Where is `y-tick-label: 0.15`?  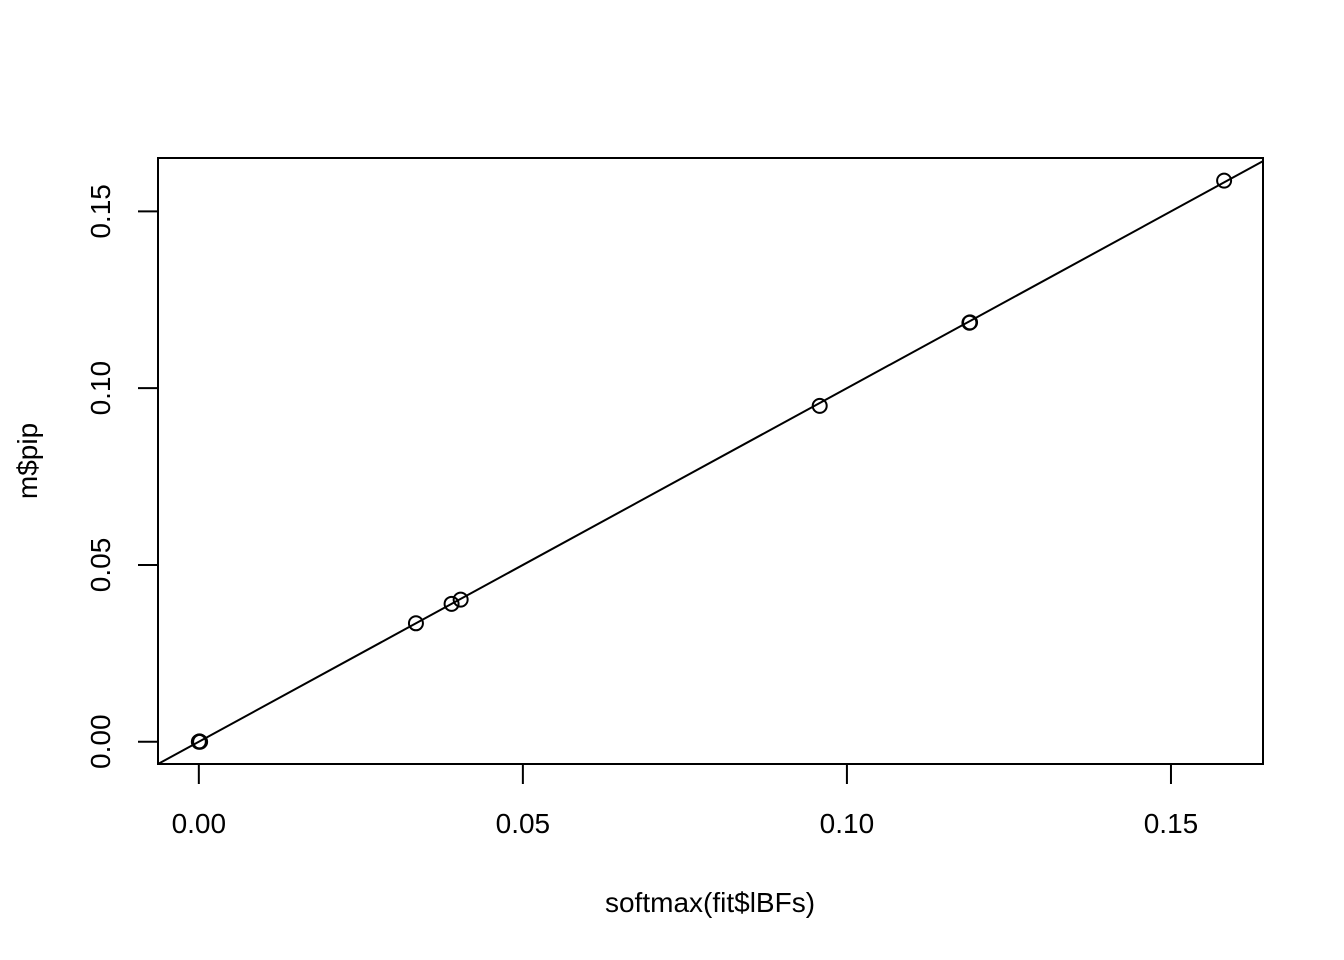
y-tick-label: 0.15 is located at coordinates (100, 211).